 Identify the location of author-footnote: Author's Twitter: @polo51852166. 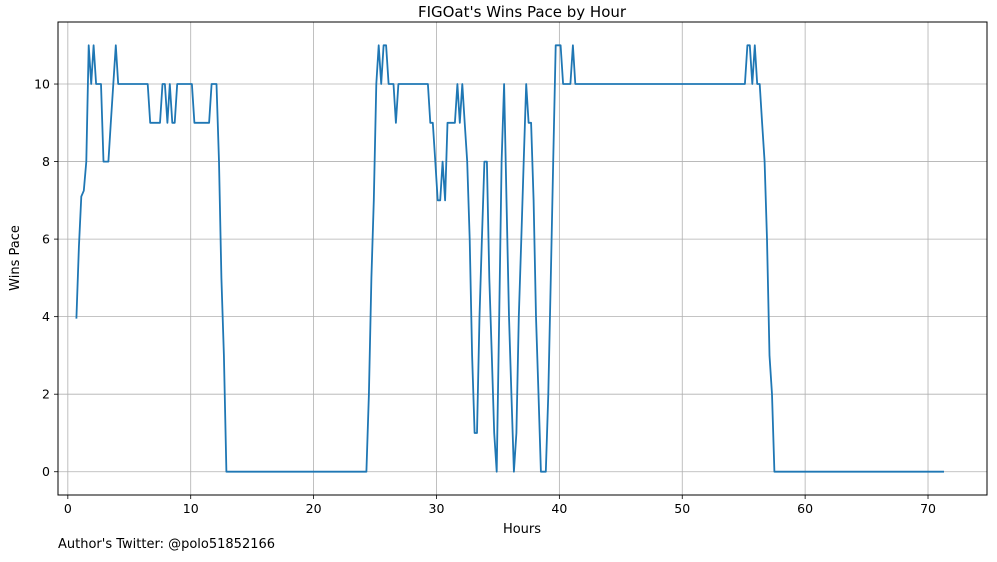
(167, 544).